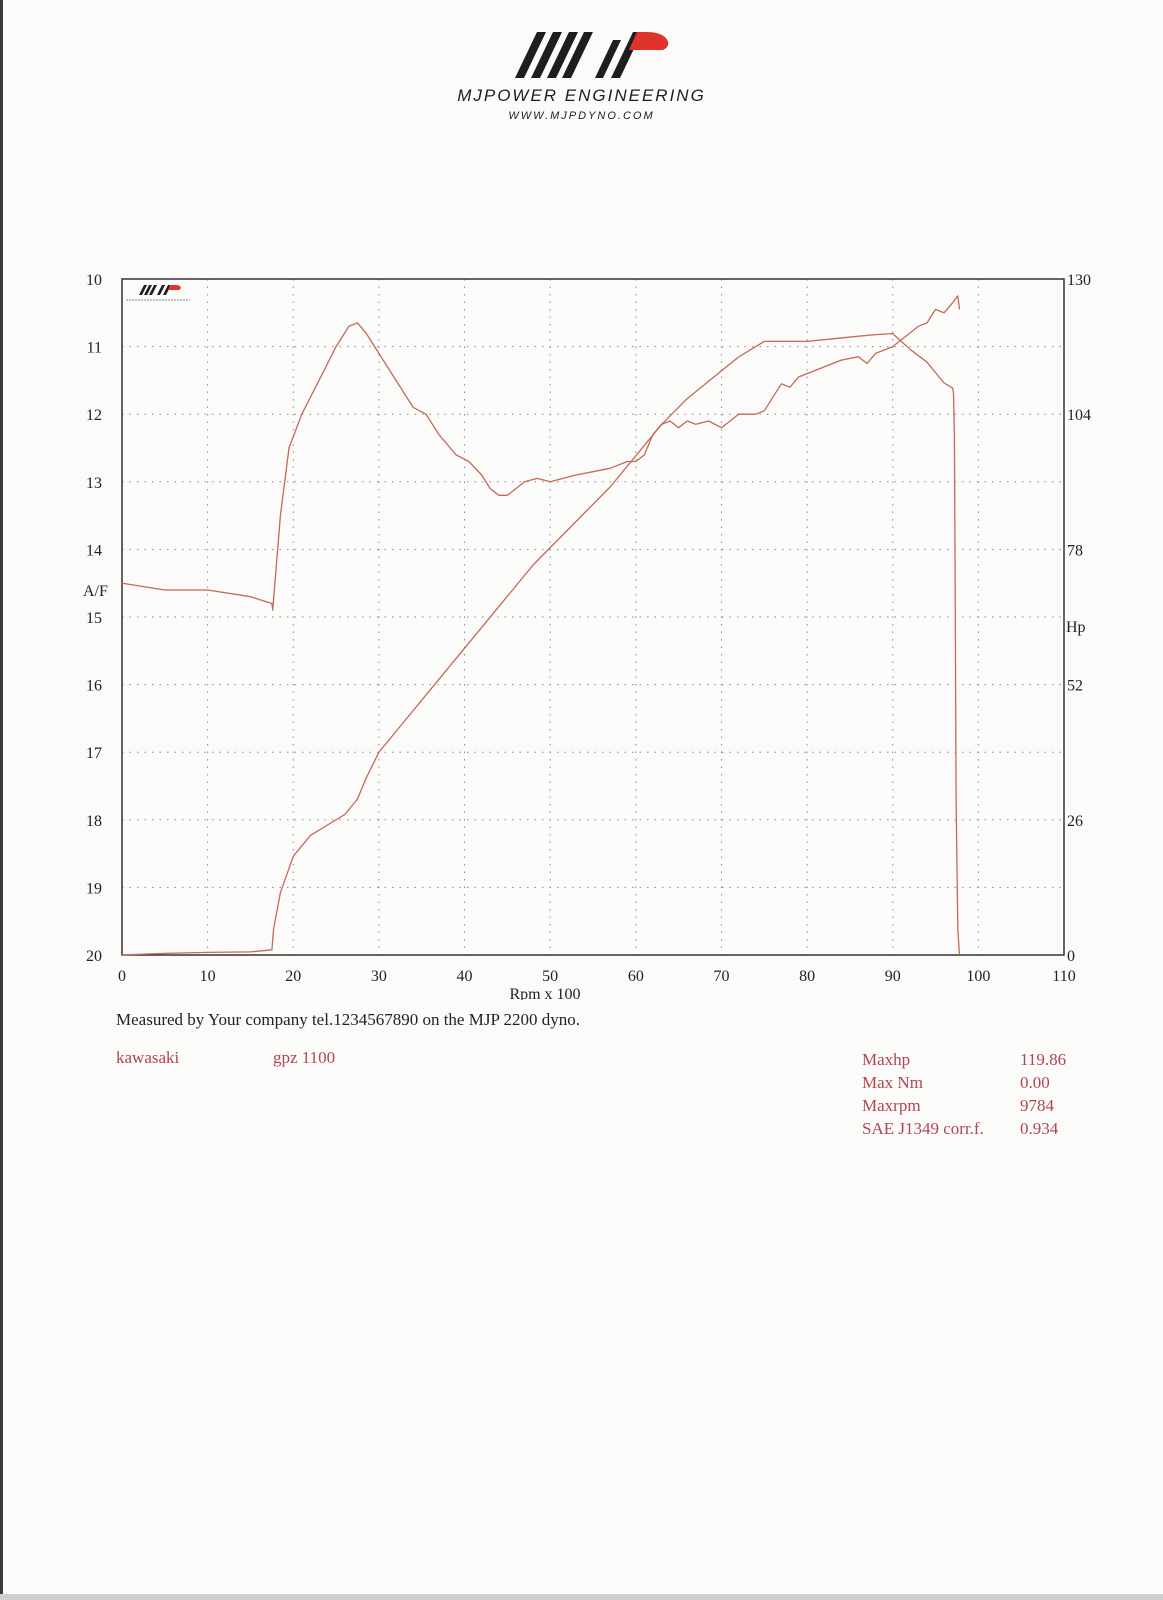  What do you see at coordinates (976, 1082) in the screenshot?
I see `stat-row: Max Nm 0.00` at bounding box center [976, 1082].